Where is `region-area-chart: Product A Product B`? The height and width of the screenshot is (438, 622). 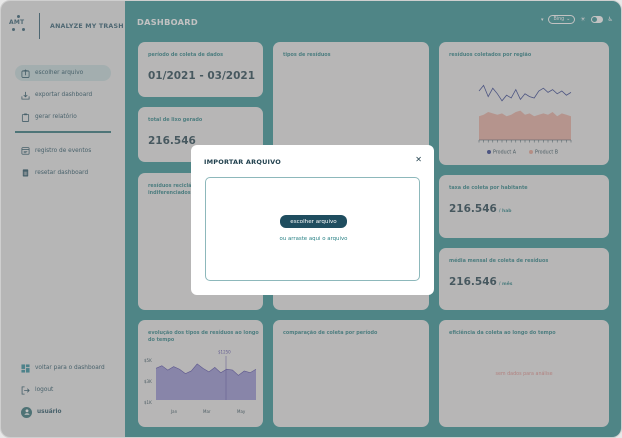 region-area-chart: Product A Product B is located at coordinates (525, 120).